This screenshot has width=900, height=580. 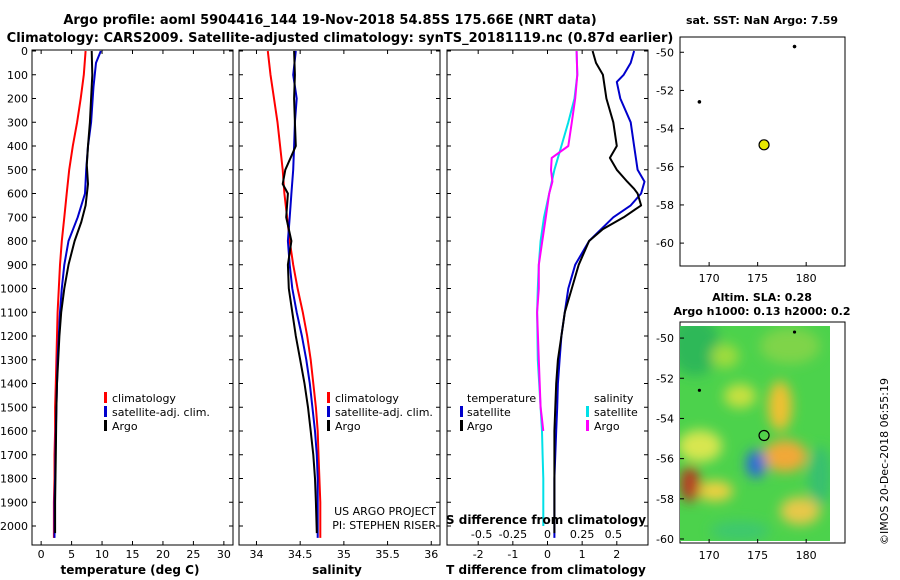 I want to click on x-tick-label: 2, so click(x=616, y=554).